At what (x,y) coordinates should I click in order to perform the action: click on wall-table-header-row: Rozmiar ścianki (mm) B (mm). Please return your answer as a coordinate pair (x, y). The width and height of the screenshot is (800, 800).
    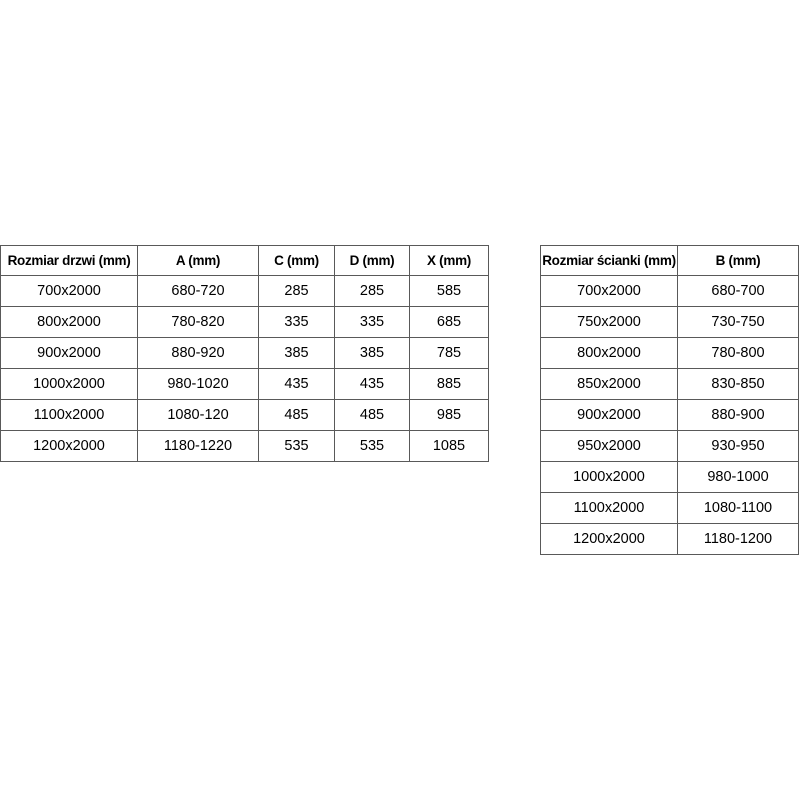
    Looking at the image, I should click on (669, 260).